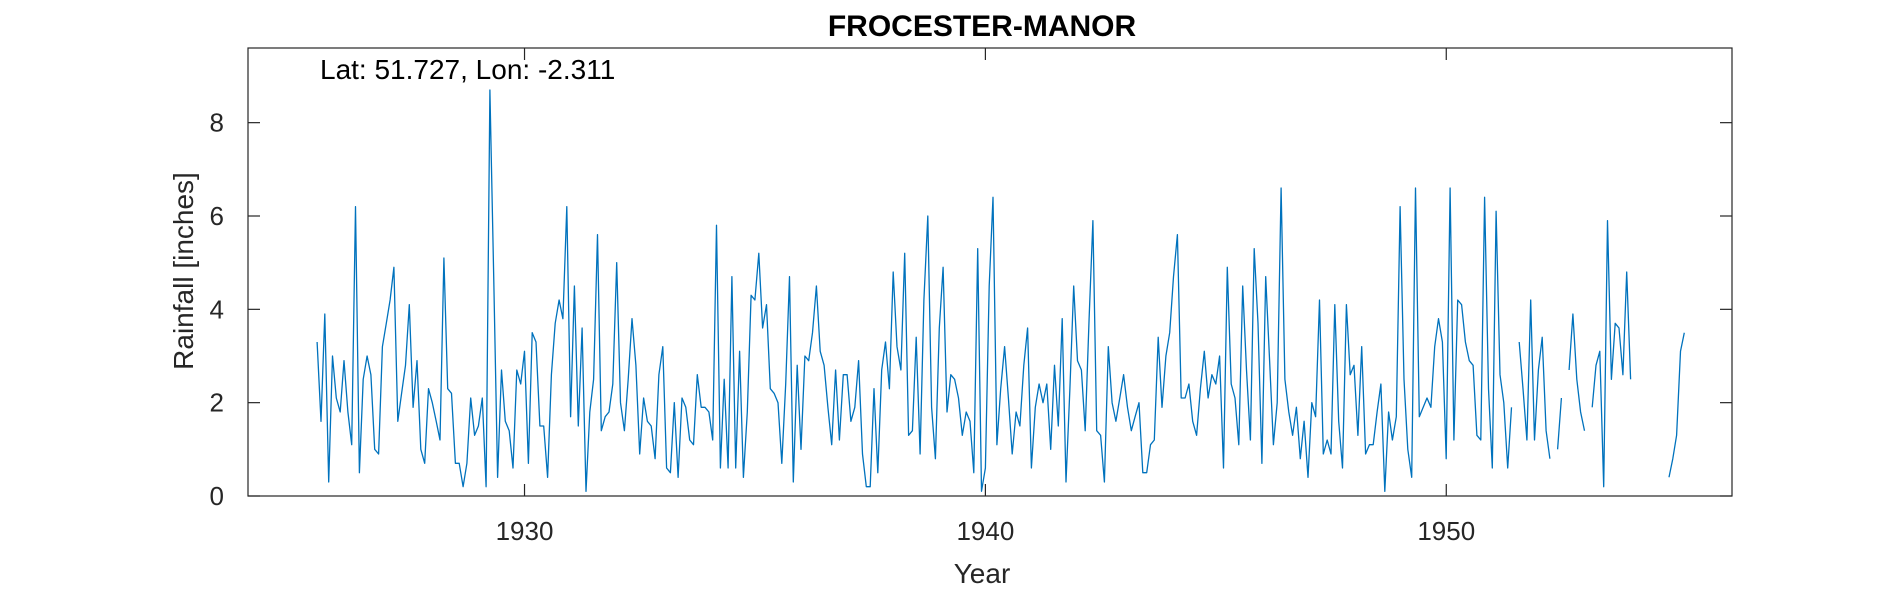  I want to click on y-tick-label: 0, so click(217, 496).